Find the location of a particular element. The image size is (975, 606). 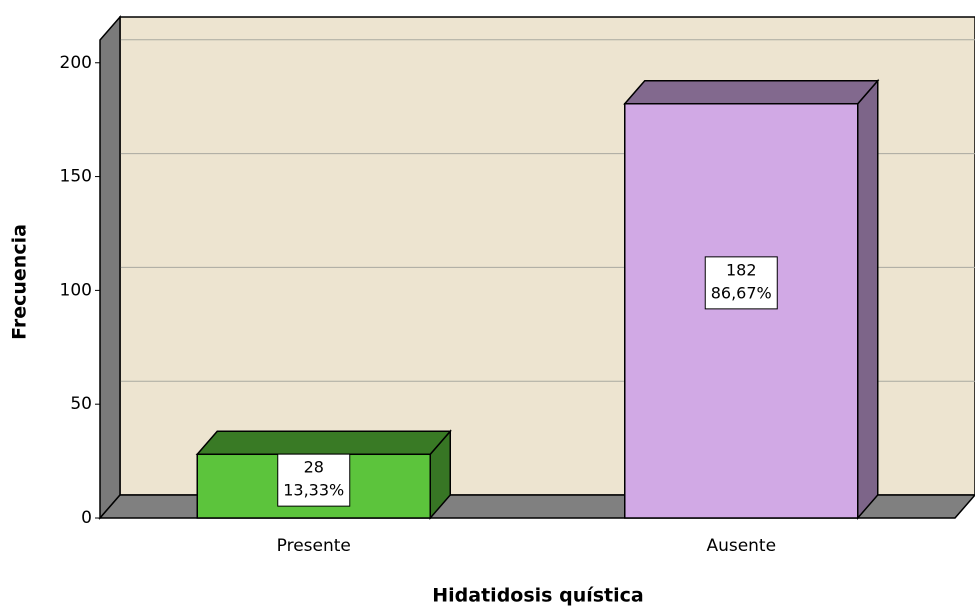

left-wall is located at coordinates (110, 267).